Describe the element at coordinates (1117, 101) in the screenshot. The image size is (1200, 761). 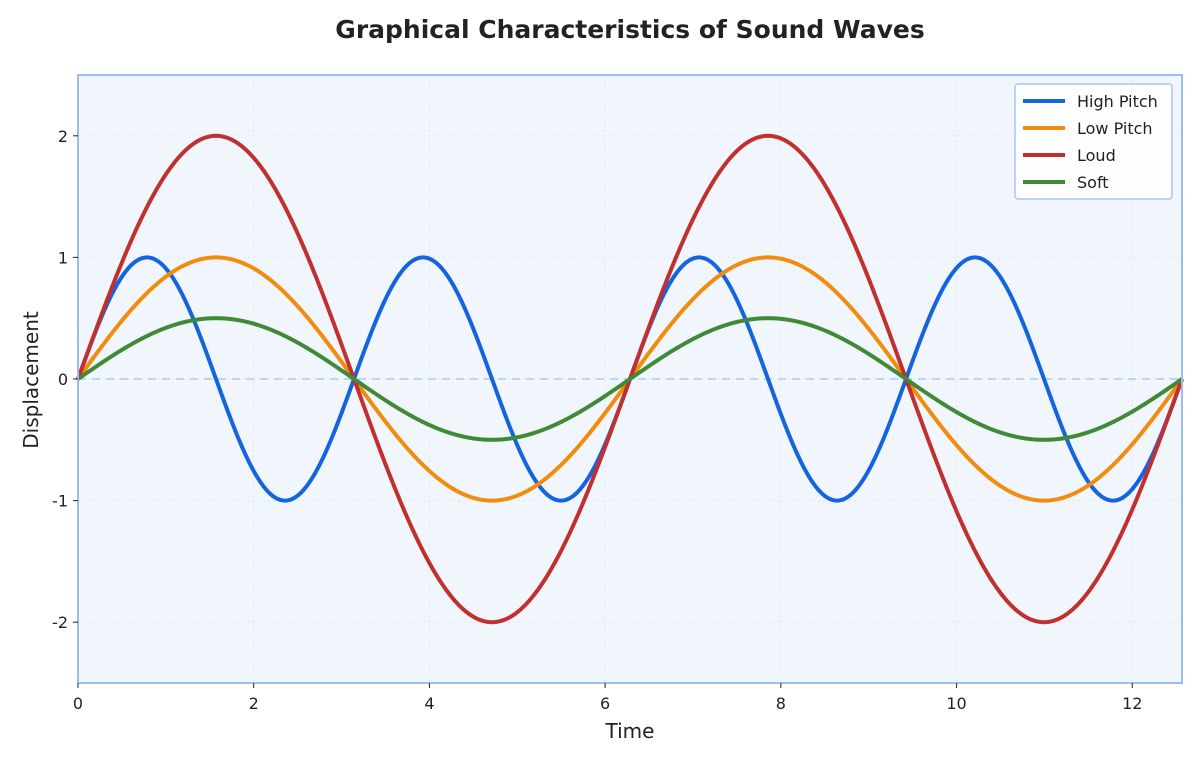
I see `legend-label: High Pitch` at that location.